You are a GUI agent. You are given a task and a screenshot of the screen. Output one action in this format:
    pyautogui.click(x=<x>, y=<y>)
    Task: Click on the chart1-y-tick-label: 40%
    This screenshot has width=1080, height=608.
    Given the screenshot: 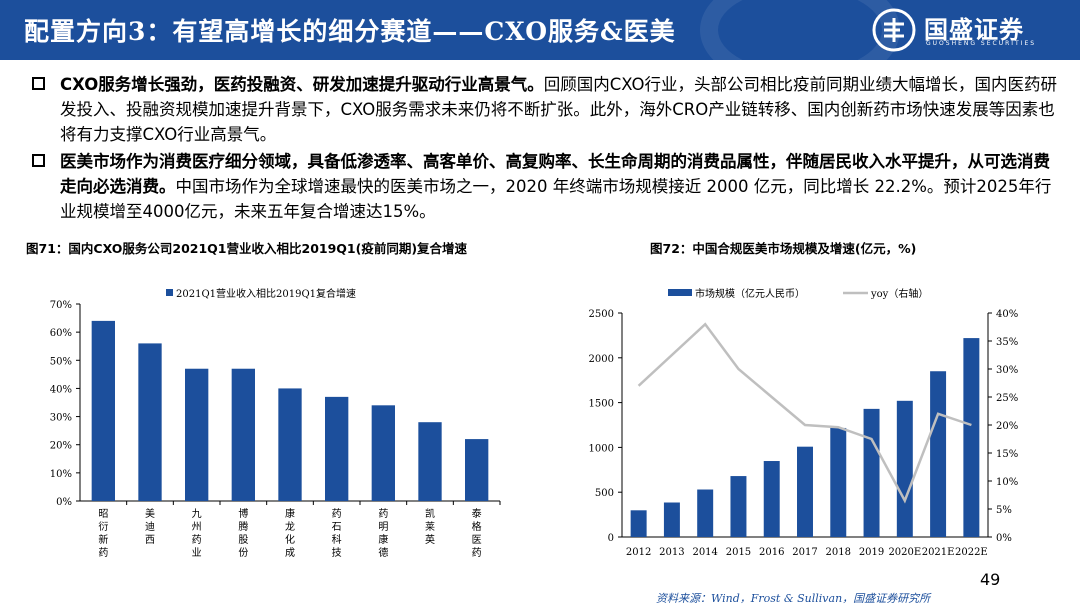 What is the action you would take?
    pyautogui.click(x=61, y=389)
    